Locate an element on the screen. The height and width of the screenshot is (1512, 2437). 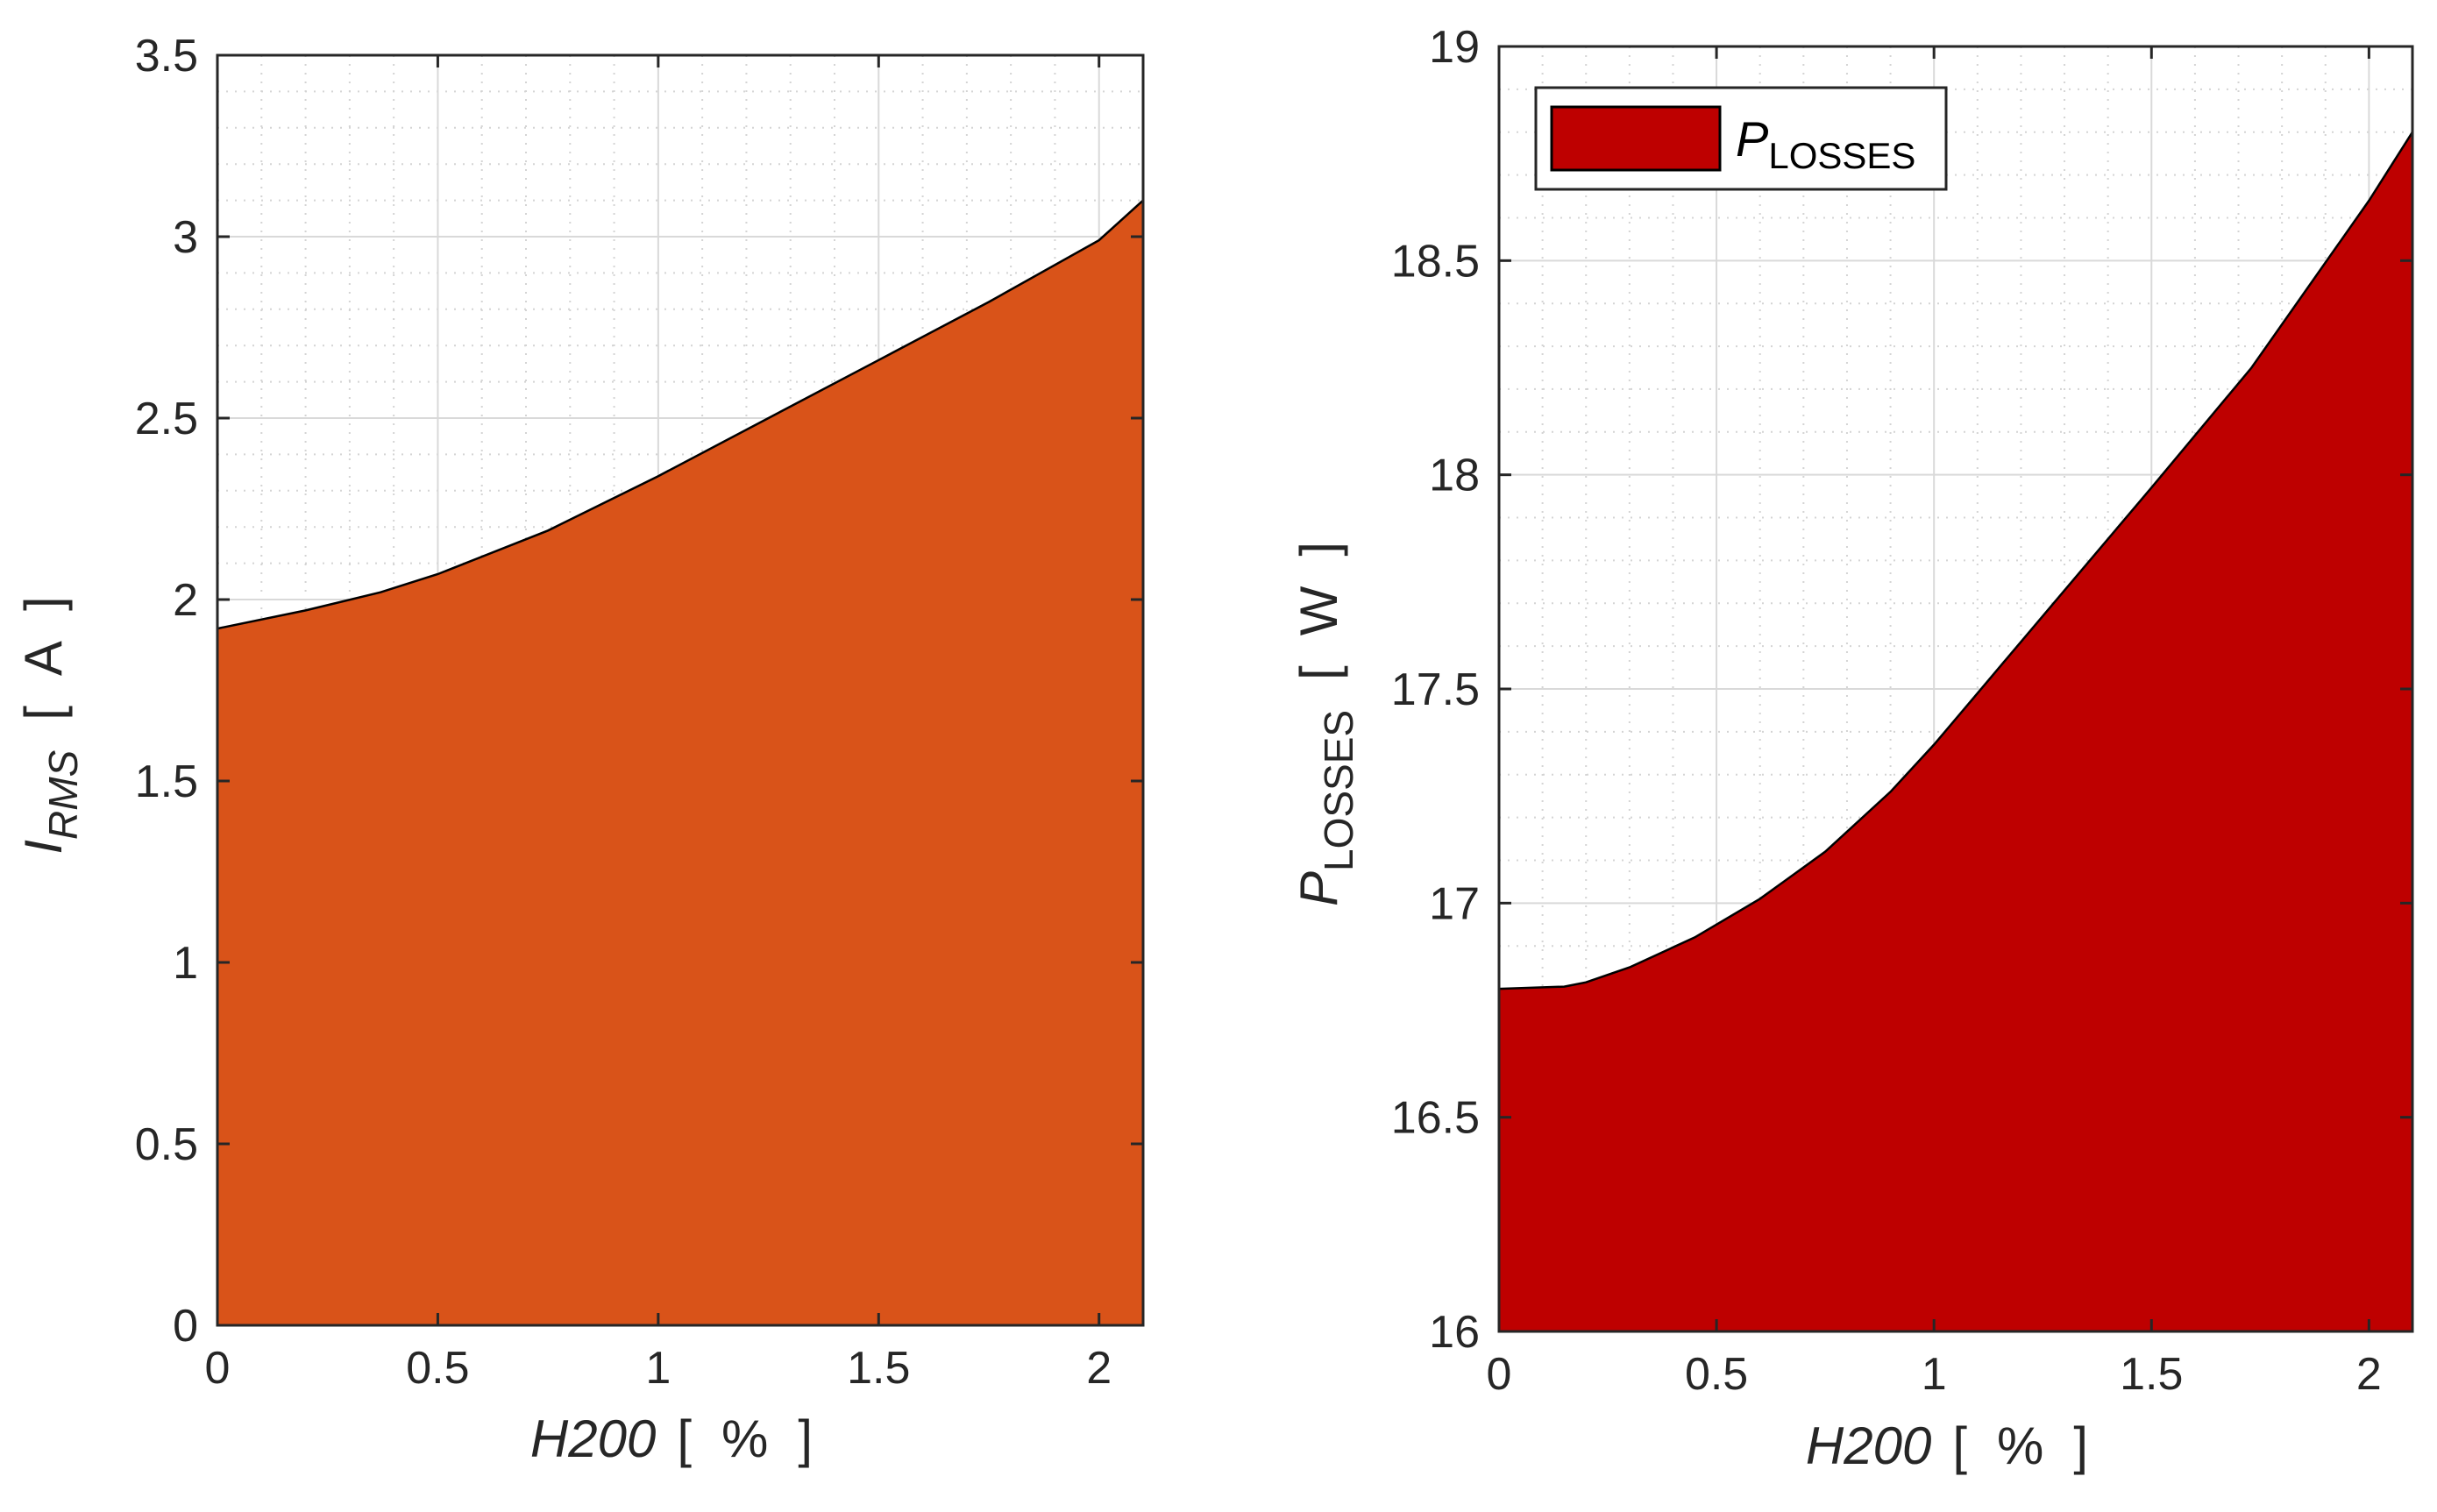
y-tick-label: 19 is located at coordinates (1454, 47).